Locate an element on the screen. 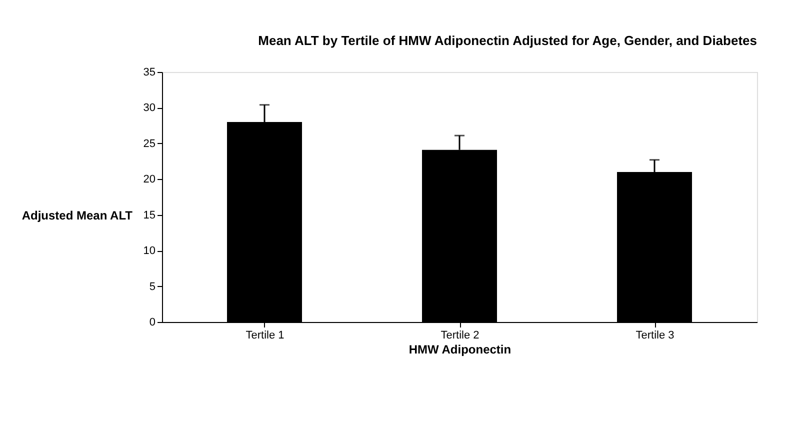  x-tick-label: Tertile 1 is located at coordinates (265, 336).